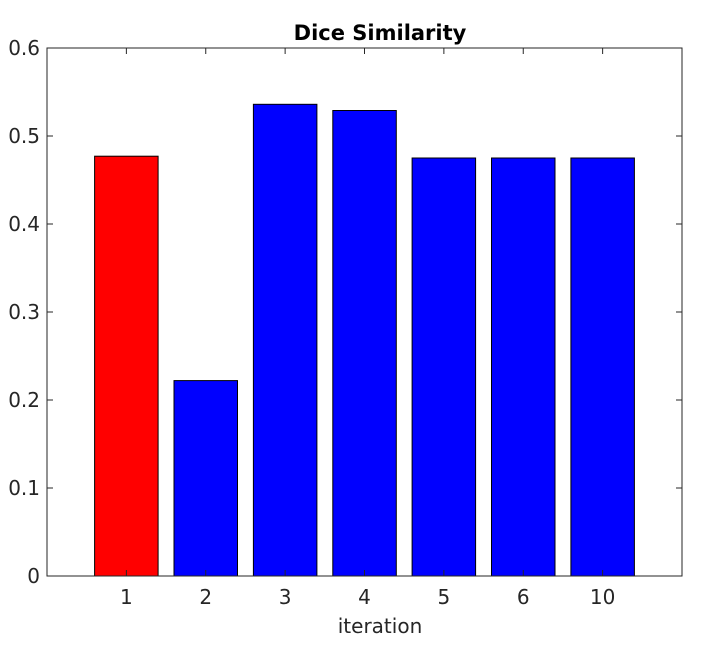  What do you see at coordinates (24, 224) in the screenshot?
I see `y-tick-label: 0.4` at bounding box center [24, 224].